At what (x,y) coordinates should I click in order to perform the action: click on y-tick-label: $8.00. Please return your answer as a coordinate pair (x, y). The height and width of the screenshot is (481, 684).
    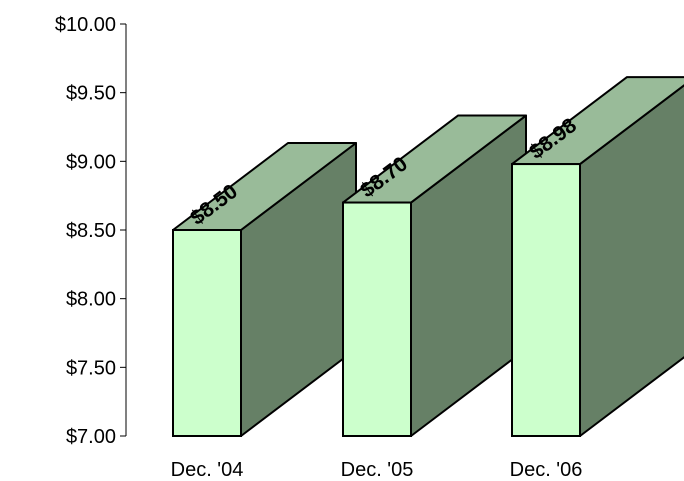
    Looking at the image, I should click on (91, 300).